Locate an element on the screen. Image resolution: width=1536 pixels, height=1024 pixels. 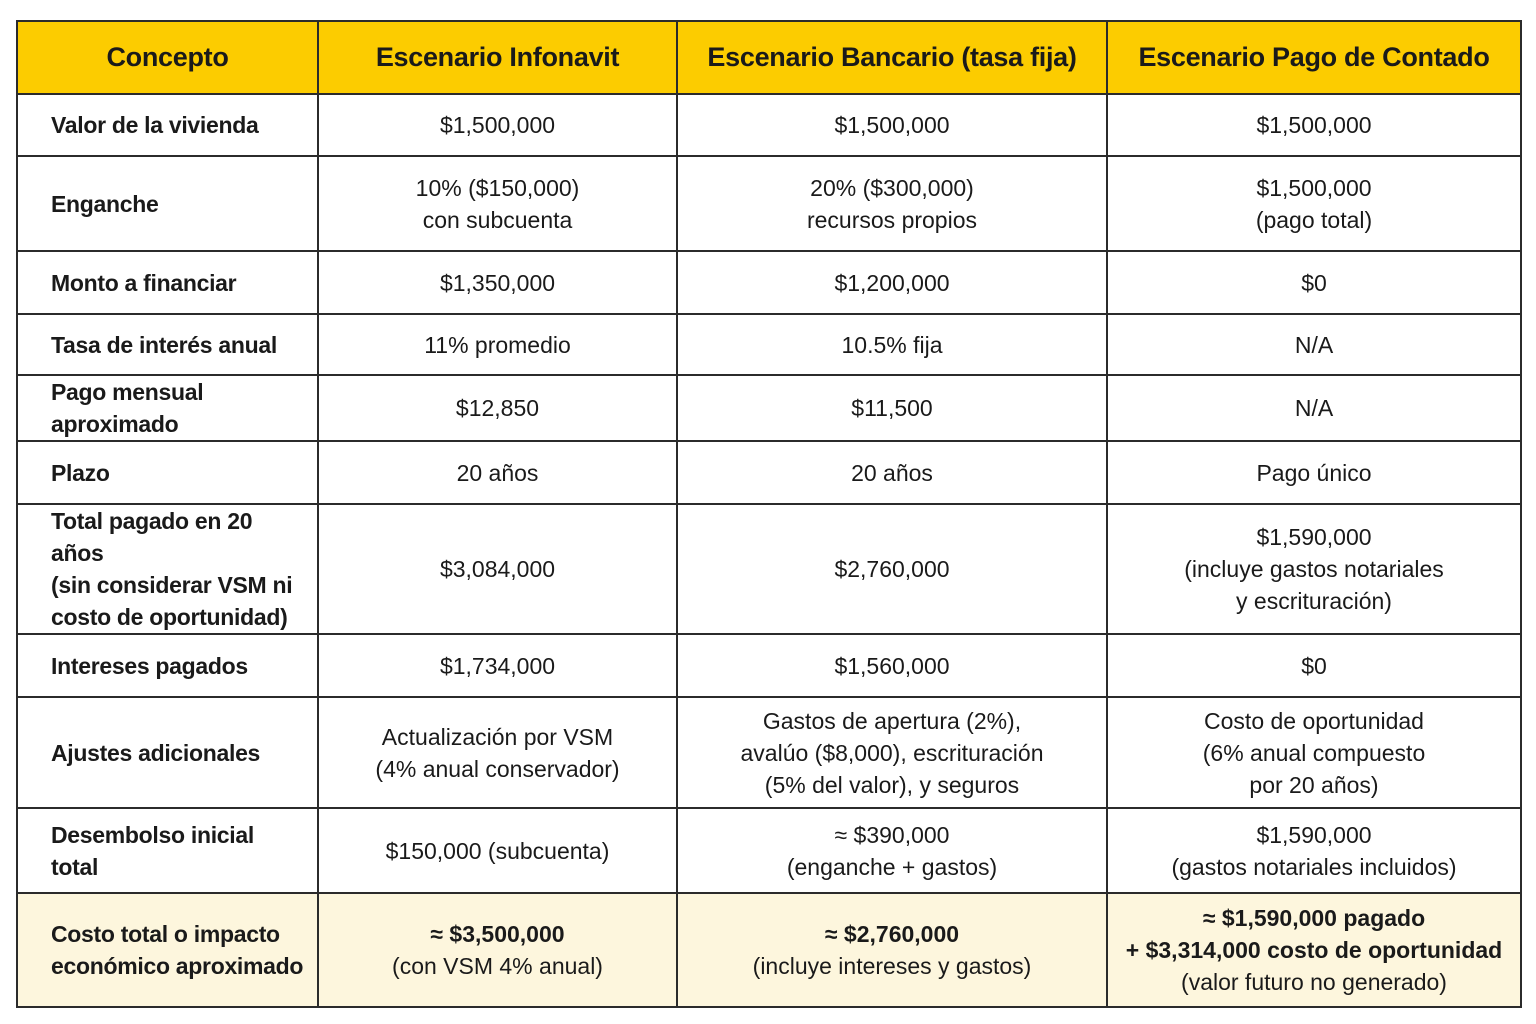
table-row: Monto a financiar $1,350,000 $1,200,000 $0 is located at coordinates (769, 282).